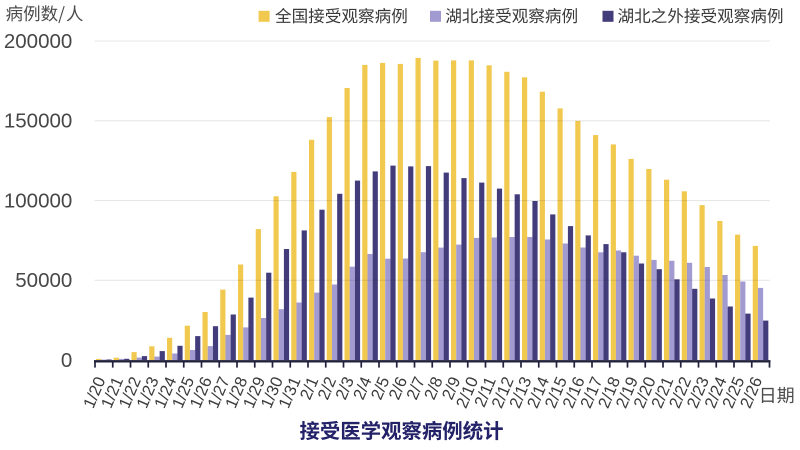  What do you see at coordinates (38, 200) in the screenshot?
I see `svg-text: 100000` at bounding box center [38, 200].